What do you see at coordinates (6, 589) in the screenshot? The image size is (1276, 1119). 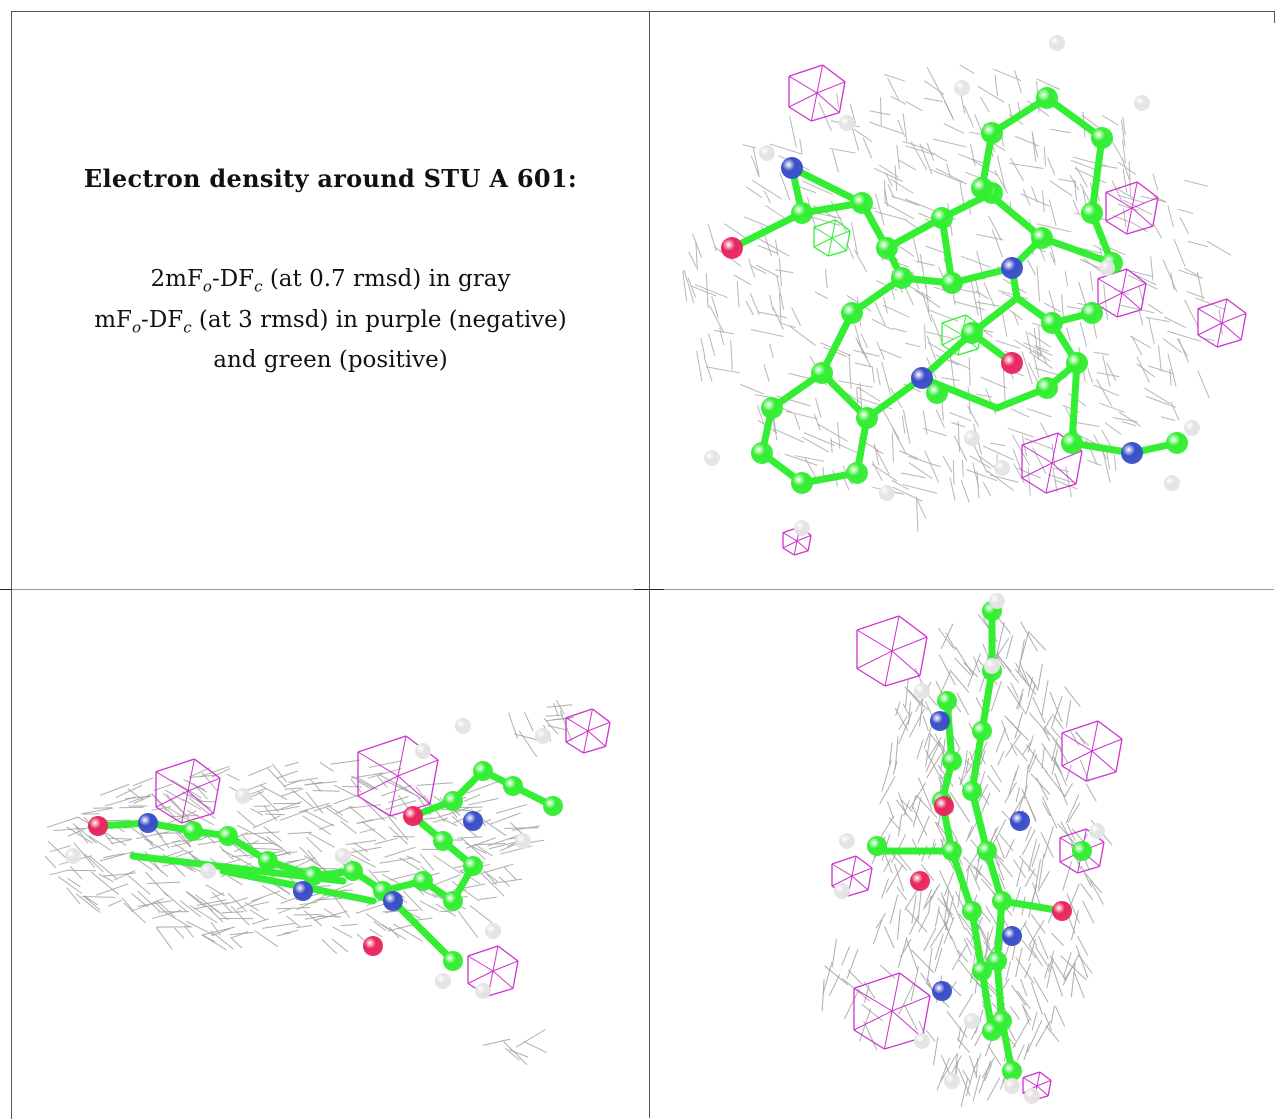 I see `grid-tick-left` at bounding box center [6, 589].